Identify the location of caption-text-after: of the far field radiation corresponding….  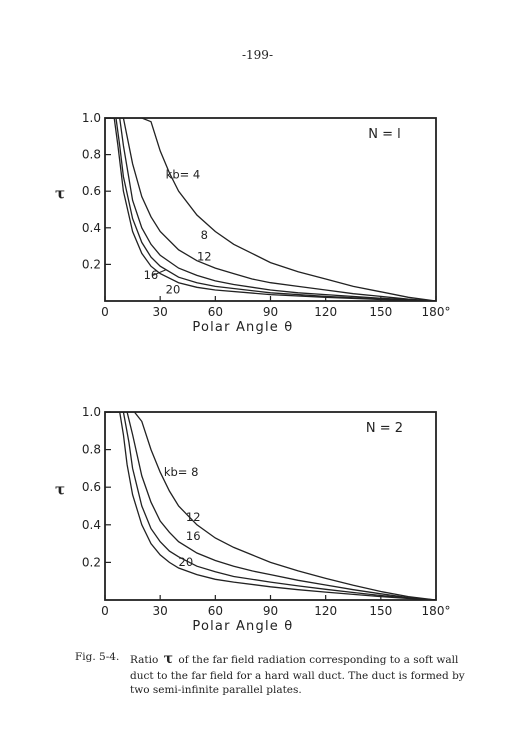
(297, 675).